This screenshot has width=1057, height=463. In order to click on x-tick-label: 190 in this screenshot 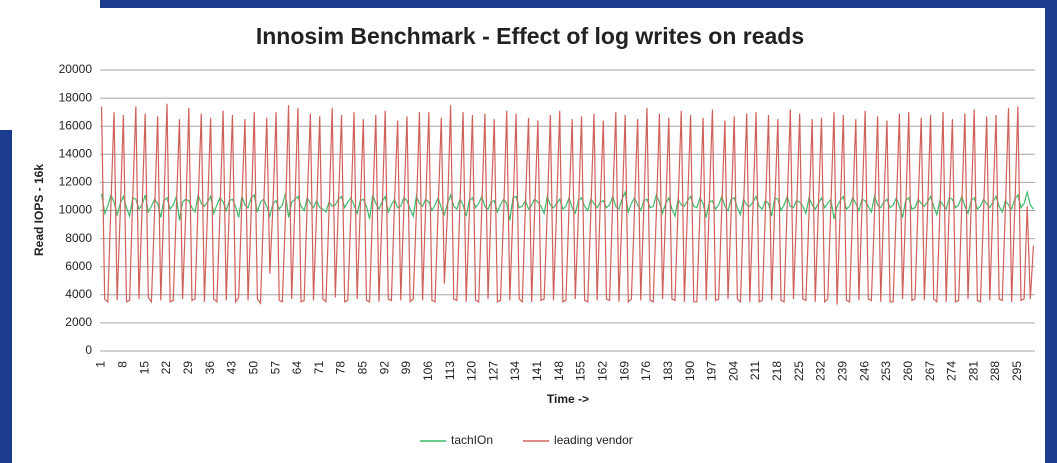, I will do `click(690, 371)`.